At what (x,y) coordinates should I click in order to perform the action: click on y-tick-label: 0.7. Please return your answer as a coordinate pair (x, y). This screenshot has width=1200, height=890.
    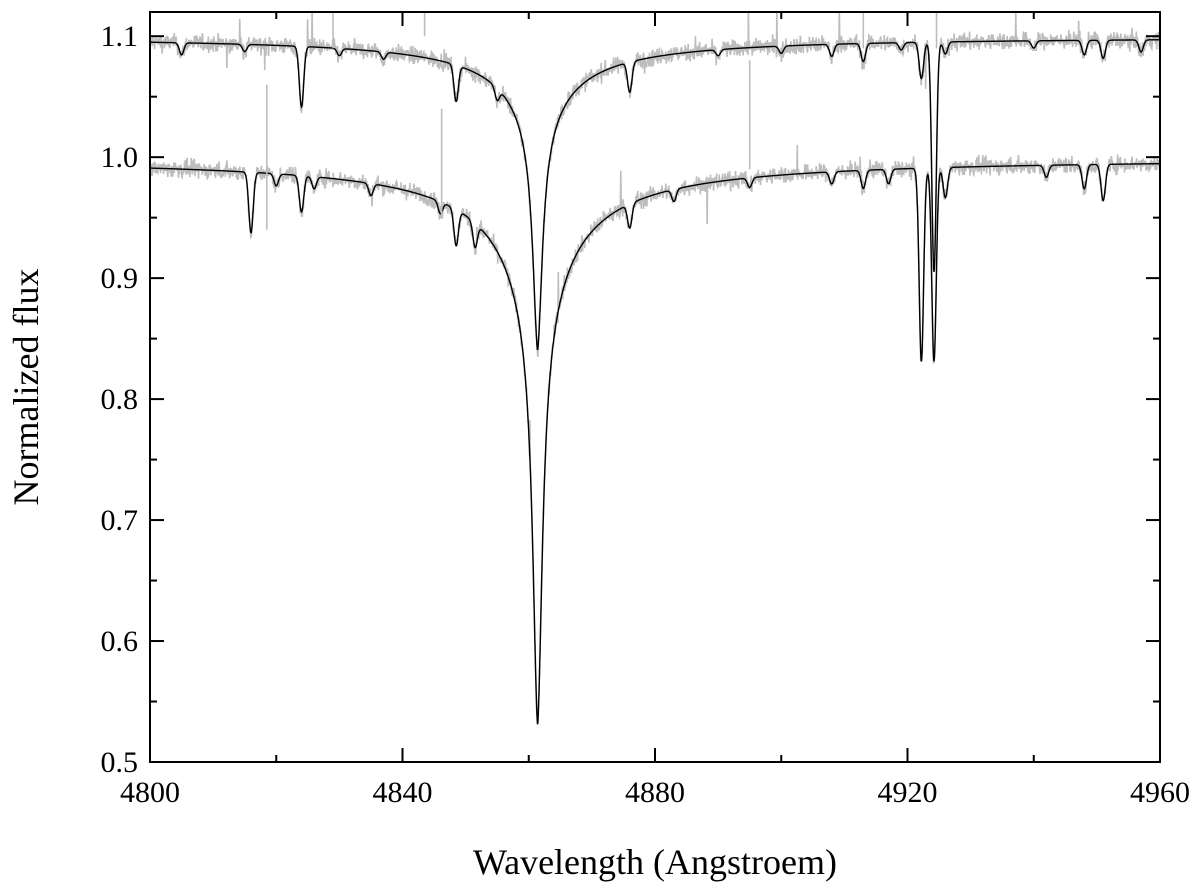
    Looking at the image, I should click on (120, 520).